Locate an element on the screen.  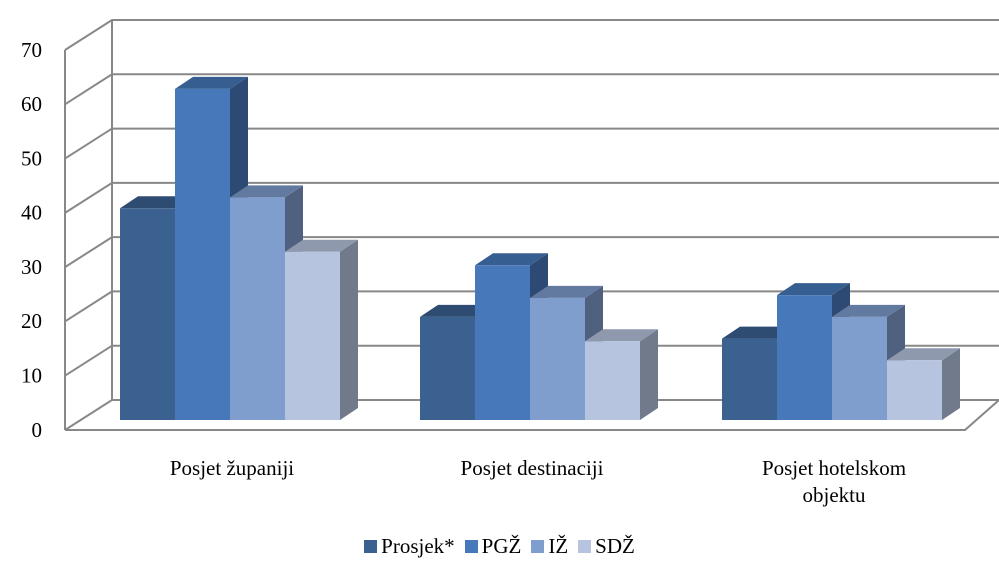
floor is located at coordinates (532, 415).